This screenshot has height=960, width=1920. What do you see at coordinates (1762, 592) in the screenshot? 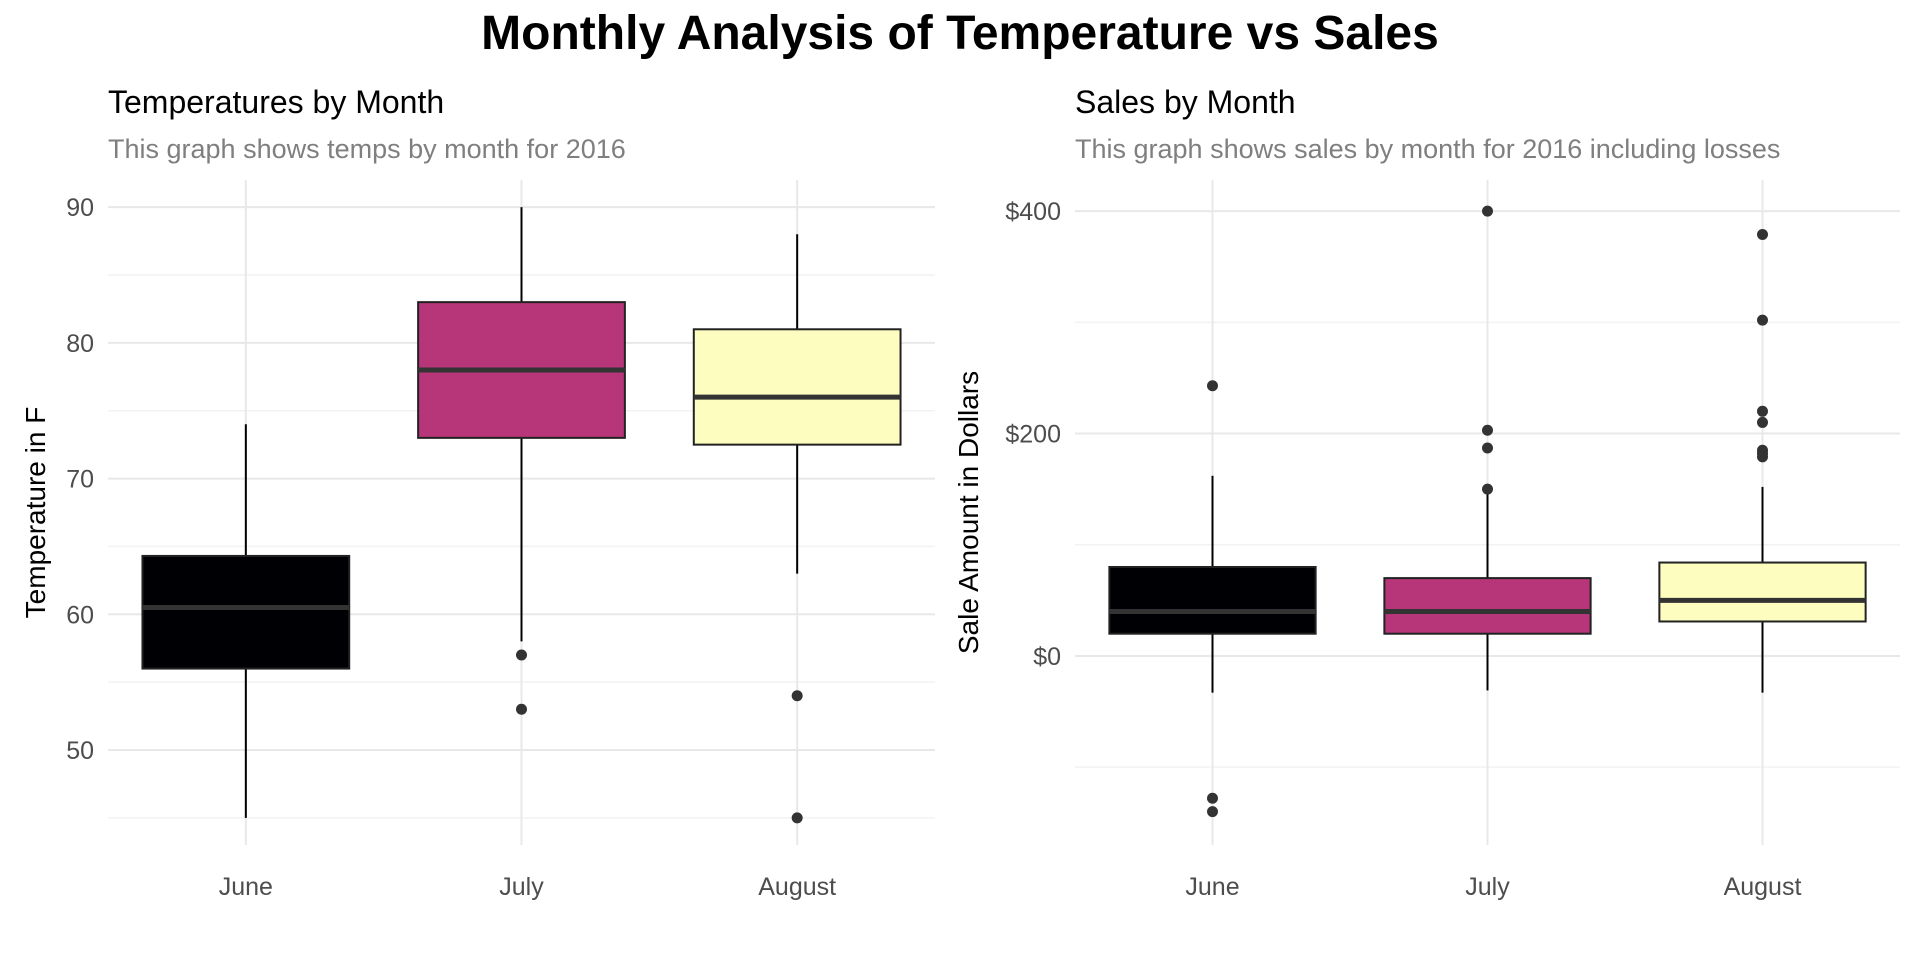
I see `sales-box-august` at bounding box center [1762, 592].